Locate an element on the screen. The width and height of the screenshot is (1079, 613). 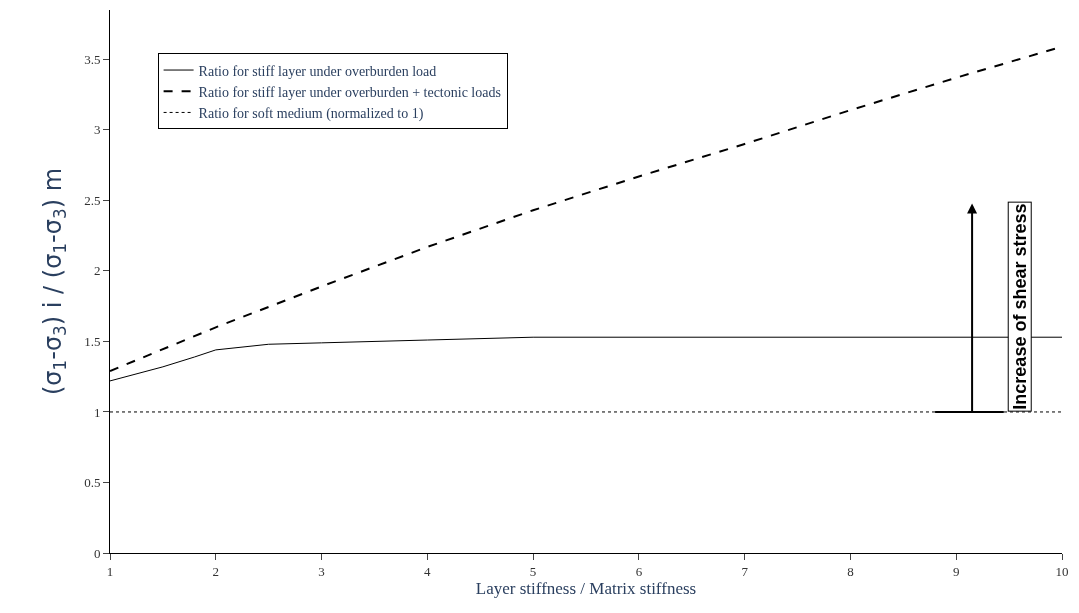
x-tick-label: 5 is located at coordinates (533, 571).